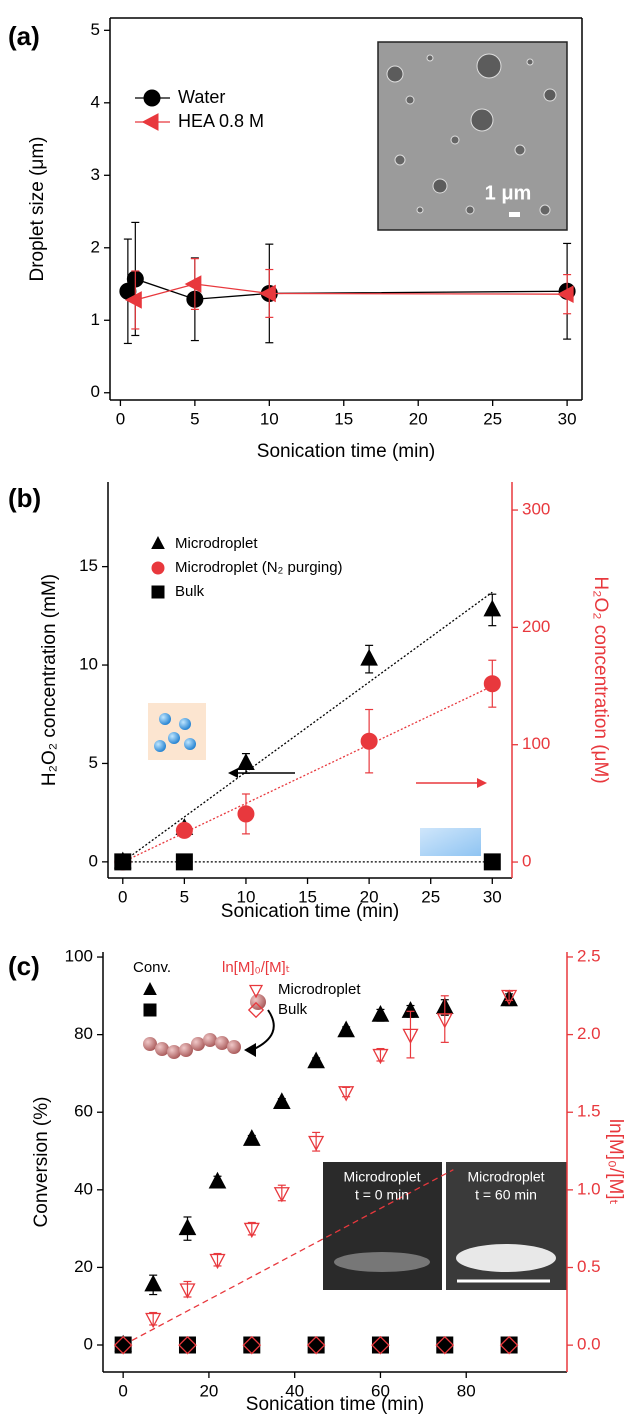 Image resolution: width=635 pixels, height=1424 pixels. Describe the element at coordinates (382, 1195) in the screenshot. I see `photo-label: t = 0 min` at that location.